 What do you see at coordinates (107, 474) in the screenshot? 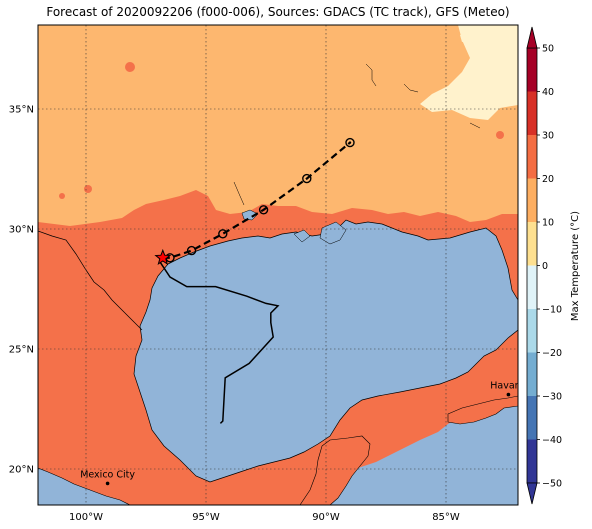
I see `city-label: Mexico City` at bounding box center [107, 474].